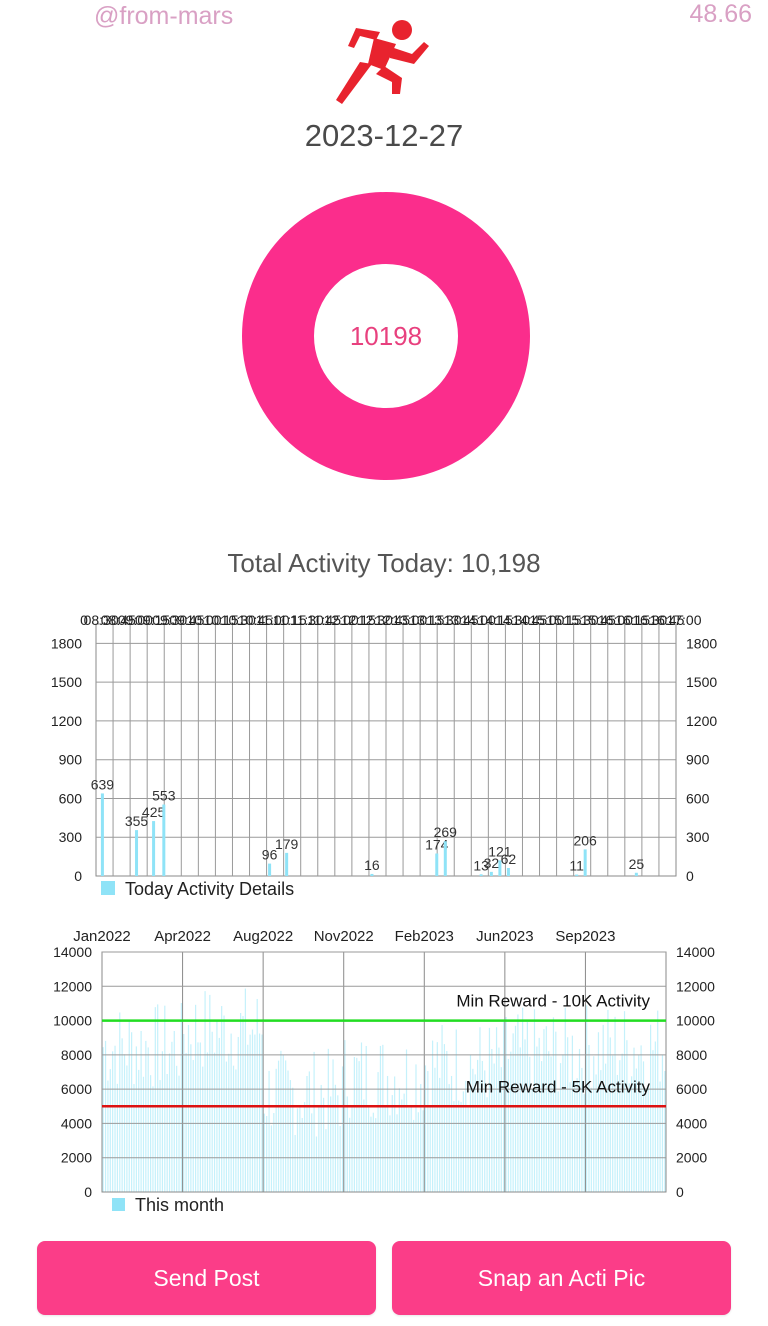  Describe the element at coordinates (509, 859) in the screenshot. I see `bar-value-label: 62` at that location.